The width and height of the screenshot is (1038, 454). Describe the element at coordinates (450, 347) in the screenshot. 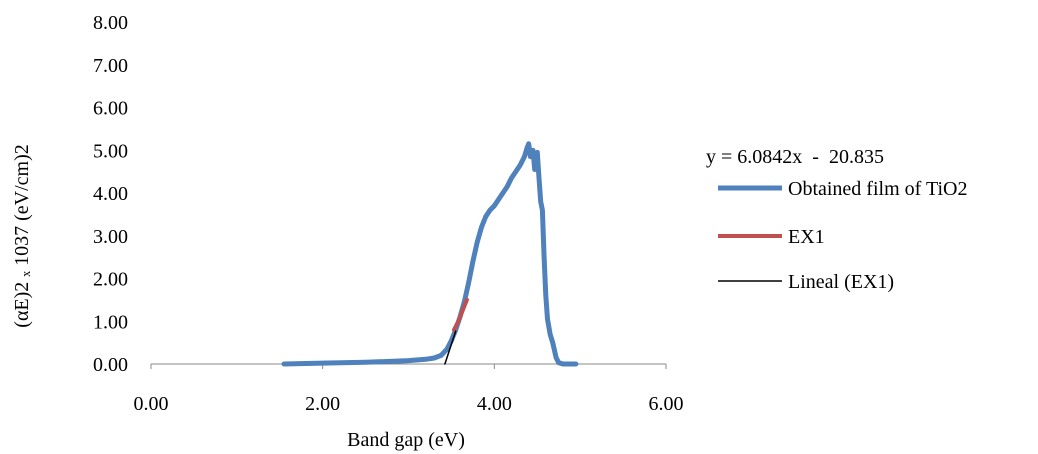

I see `trendline-ex1` at that location.